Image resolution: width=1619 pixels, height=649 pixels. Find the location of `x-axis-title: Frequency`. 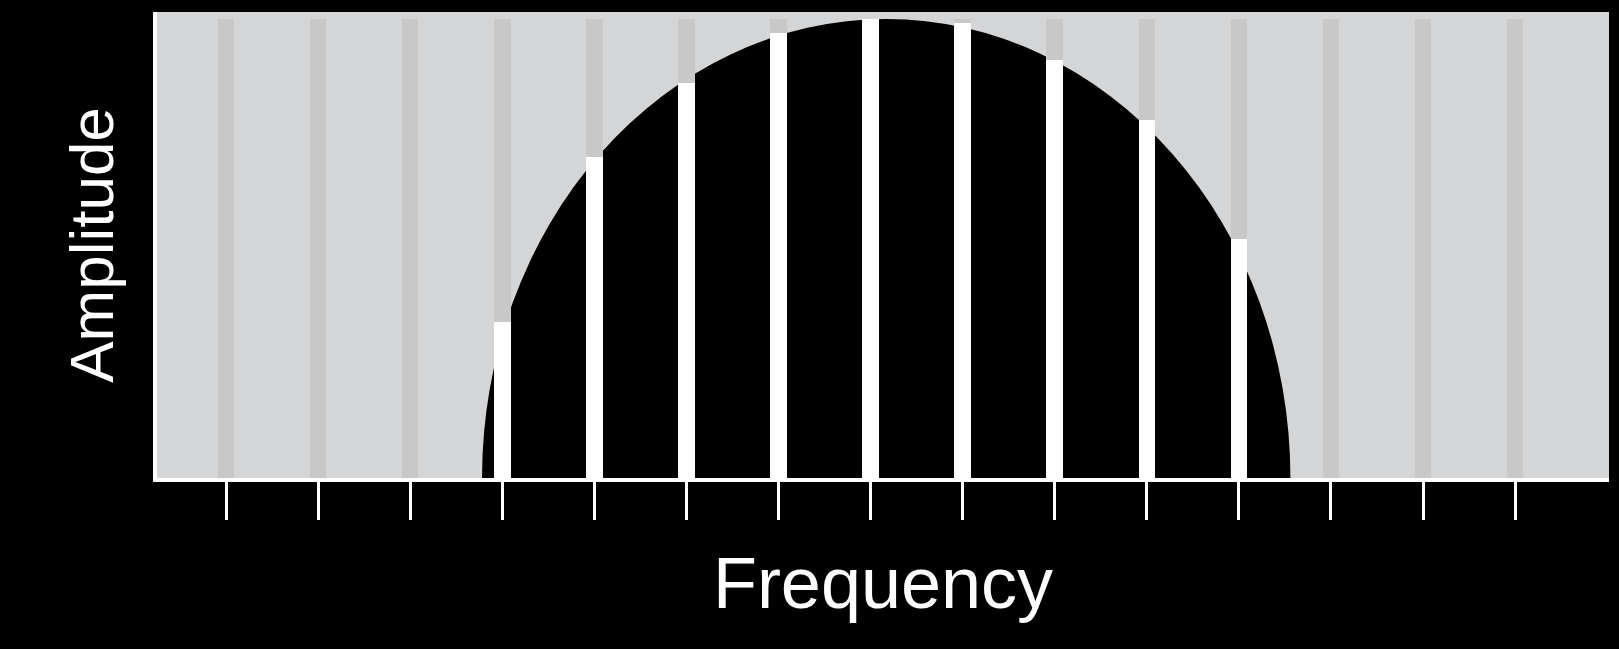

x-axis-title: Frequency is located at coordinates (883, 583).